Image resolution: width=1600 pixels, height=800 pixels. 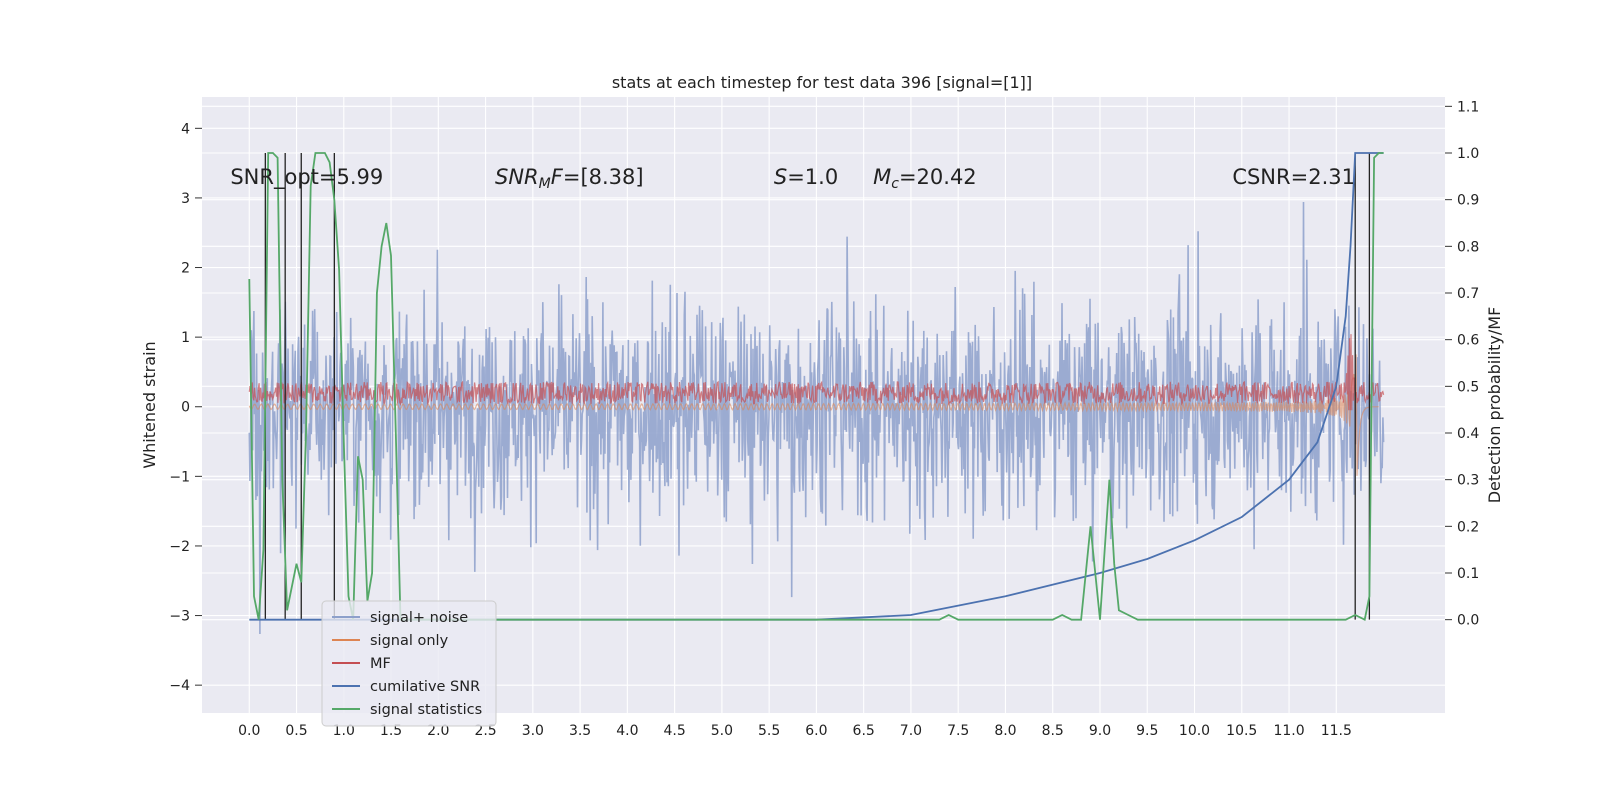 I want to click on y-axis-right-label: Detection probability/MF, so click(x=1494, y=405).